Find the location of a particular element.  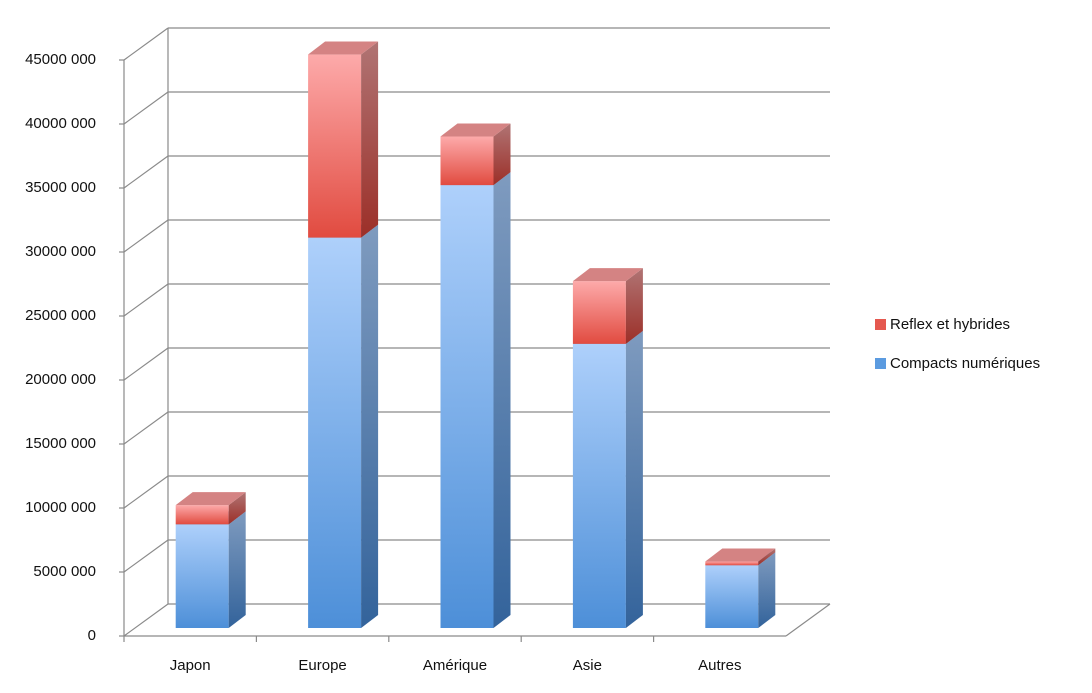

legend-label: Compacts numériques is located at coordinates (965, 363).